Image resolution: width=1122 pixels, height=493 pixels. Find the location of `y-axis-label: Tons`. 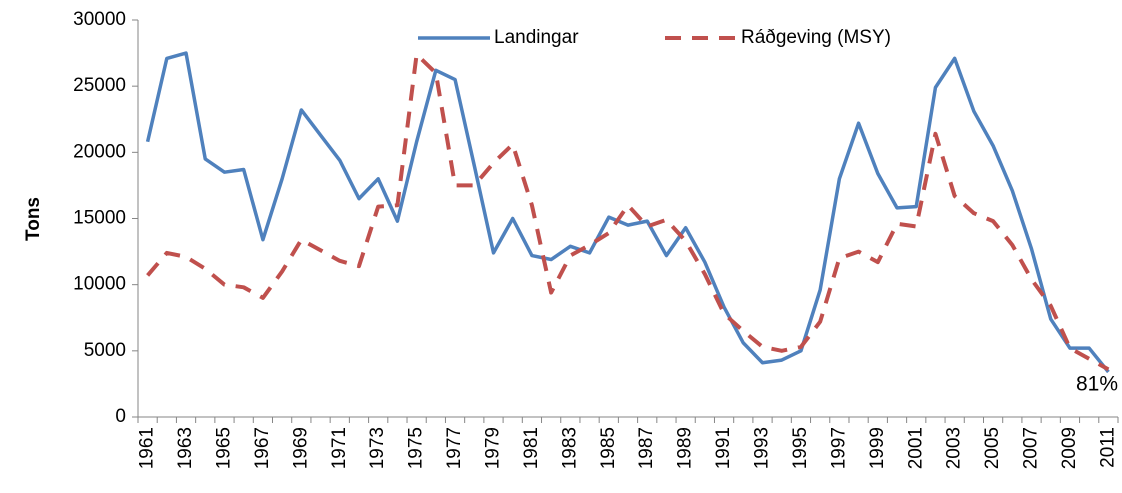

y-axis-label: Tons is located at coordinates (33, 219).